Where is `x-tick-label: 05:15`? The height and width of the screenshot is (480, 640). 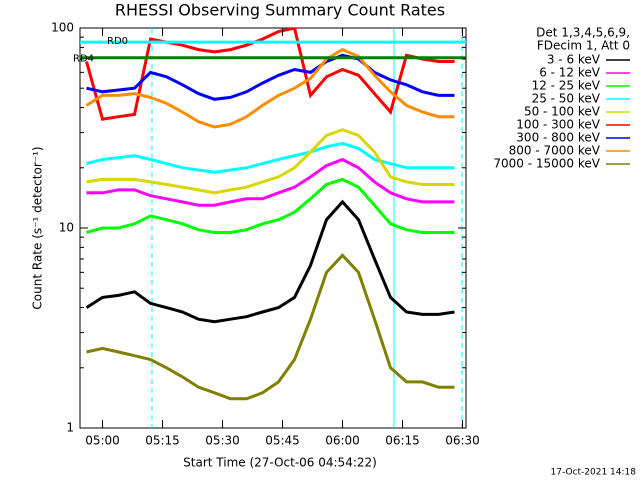
x-tick-label: 05:15 is located at coordinates (162, 441).